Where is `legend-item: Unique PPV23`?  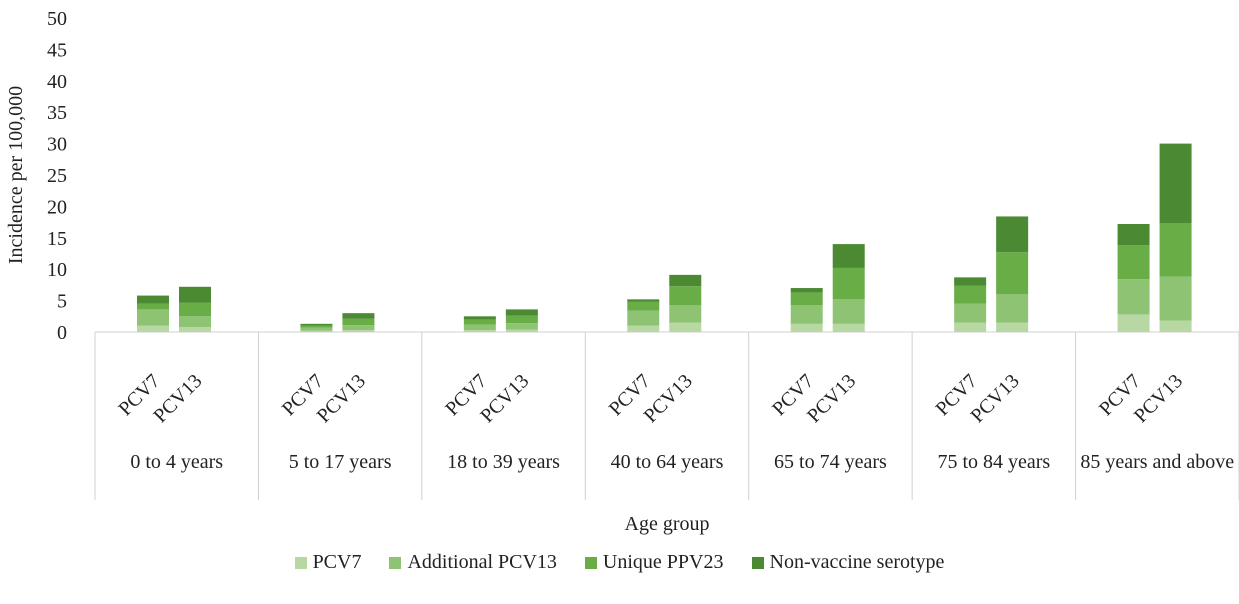
legend-item: Unique PPV23 is located at coordinates (654, 562).